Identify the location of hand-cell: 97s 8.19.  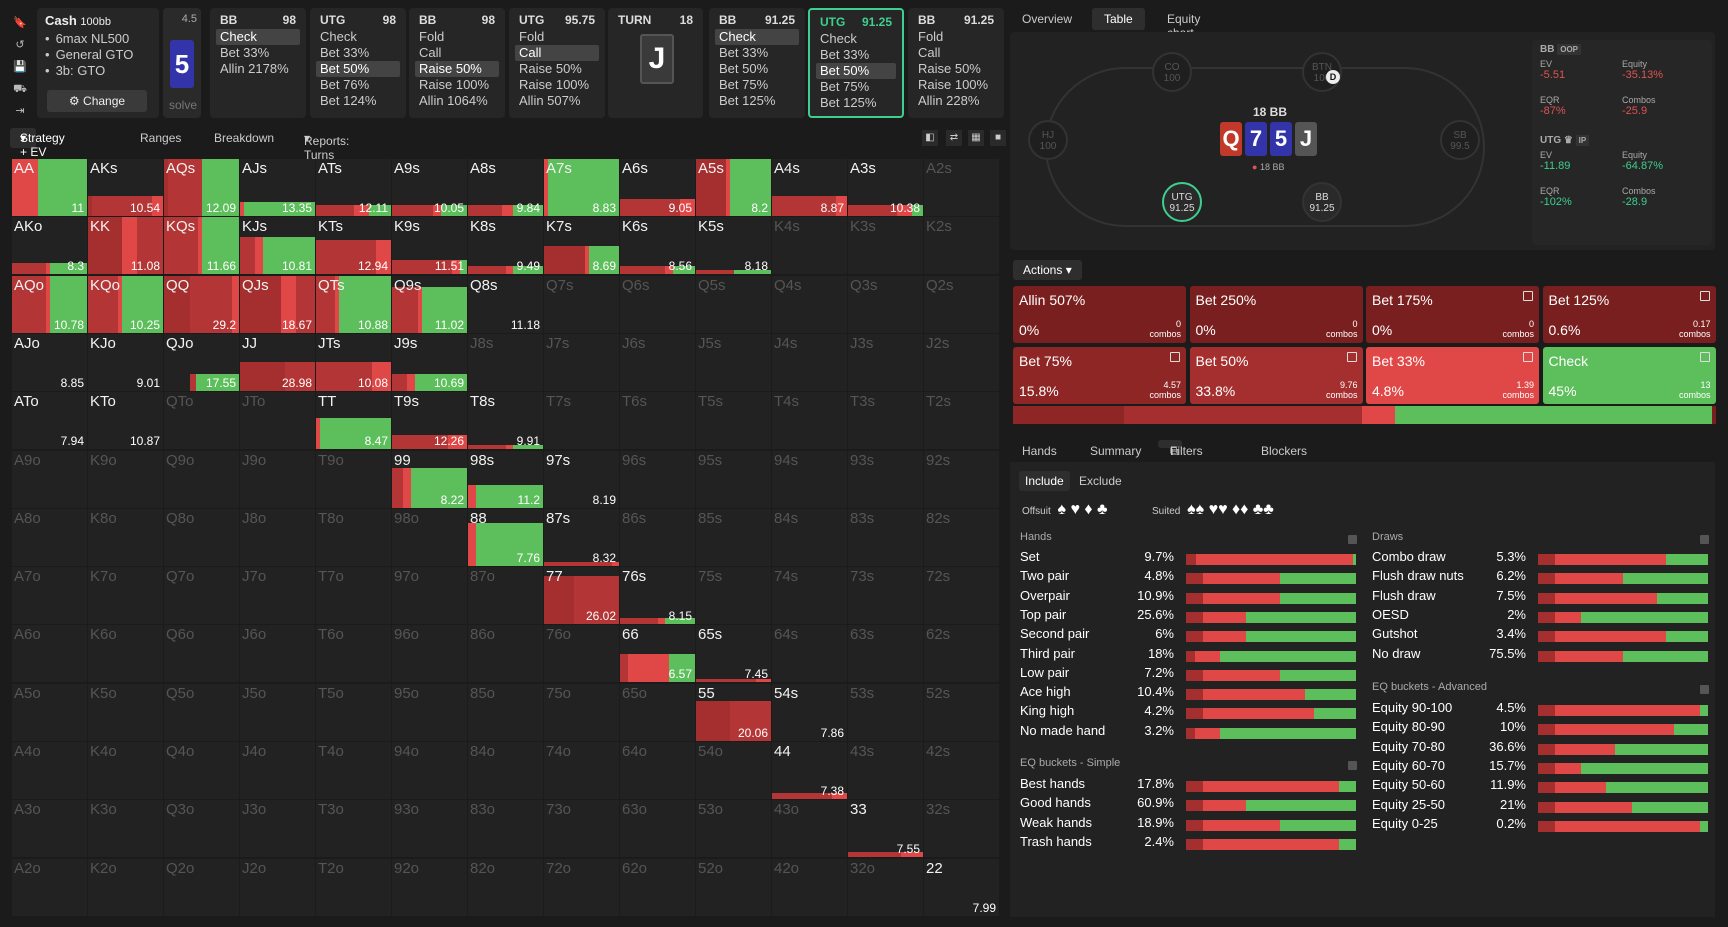
(581, 479).